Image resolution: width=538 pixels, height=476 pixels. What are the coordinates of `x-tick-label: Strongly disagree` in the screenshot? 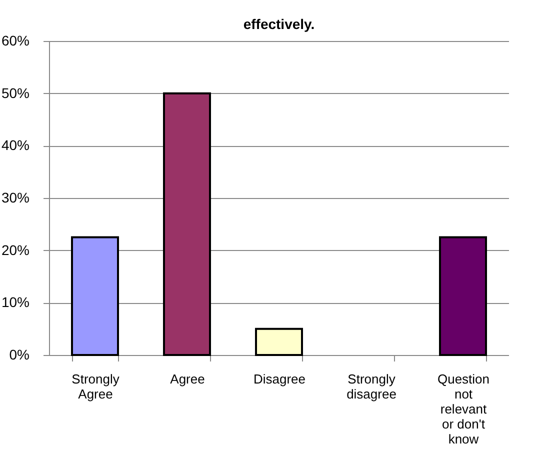 It's located at (371, 387).